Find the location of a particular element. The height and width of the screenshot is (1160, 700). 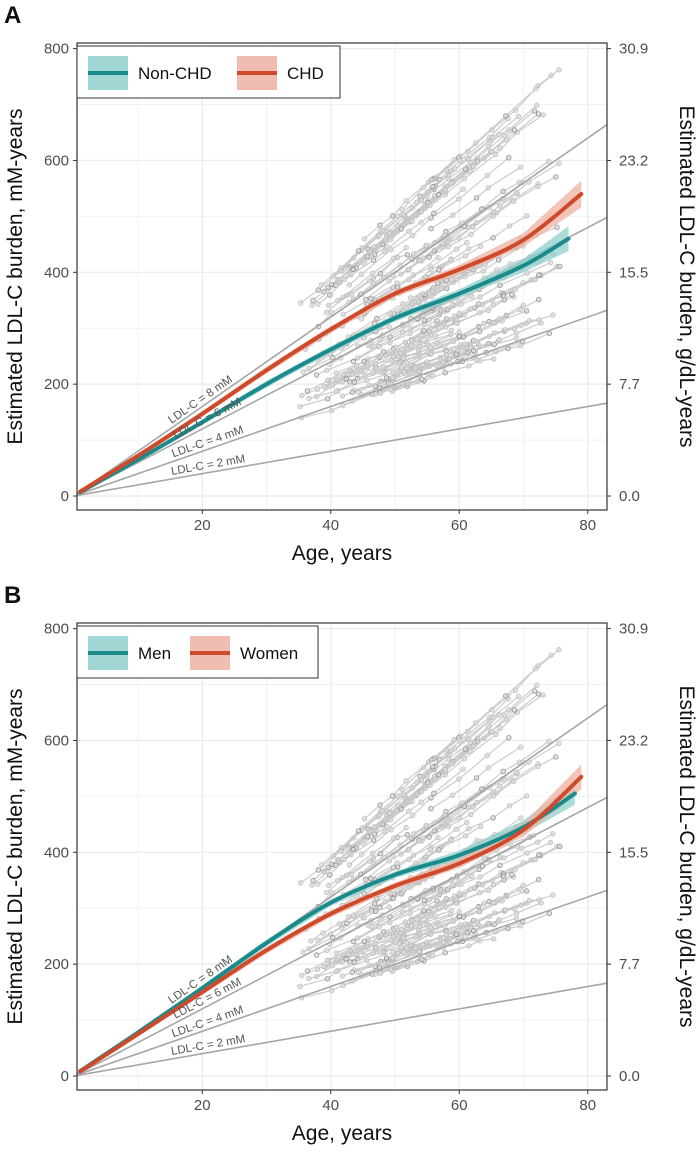

legend: Non-CHD CHD is located at coordinates (208, 72).